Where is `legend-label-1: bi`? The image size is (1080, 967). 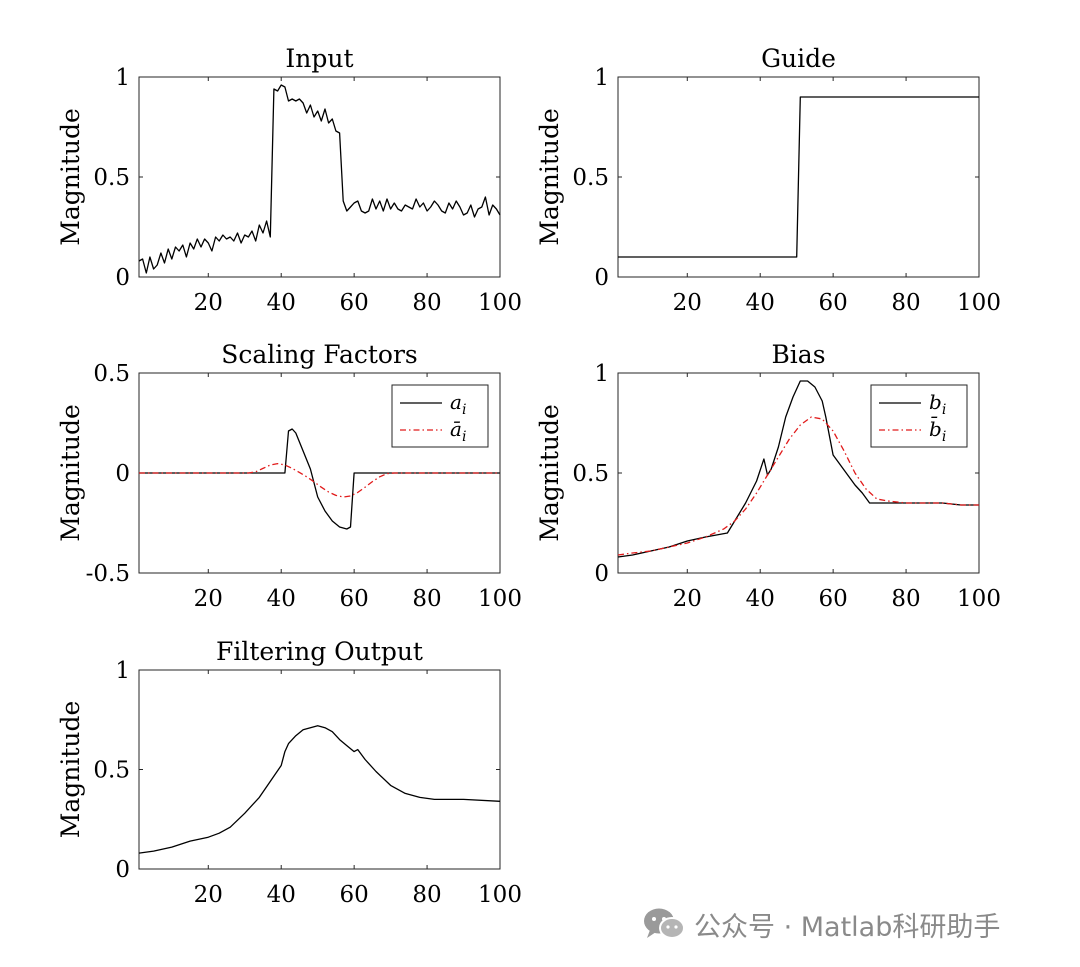
legend-label-1: bi is located at coordinates (937, 404).